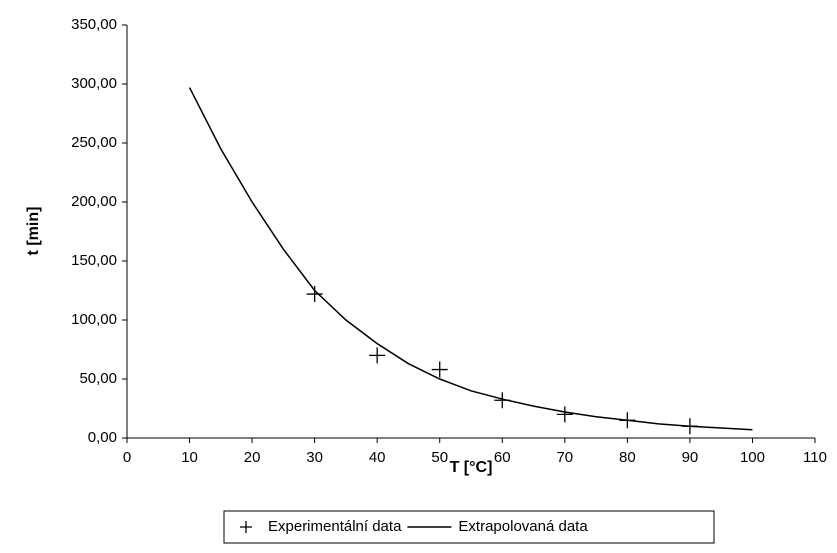 The width and height of the screenshot is (837, 553). I want to click on x-tick-label: 50, so click(439, 457).